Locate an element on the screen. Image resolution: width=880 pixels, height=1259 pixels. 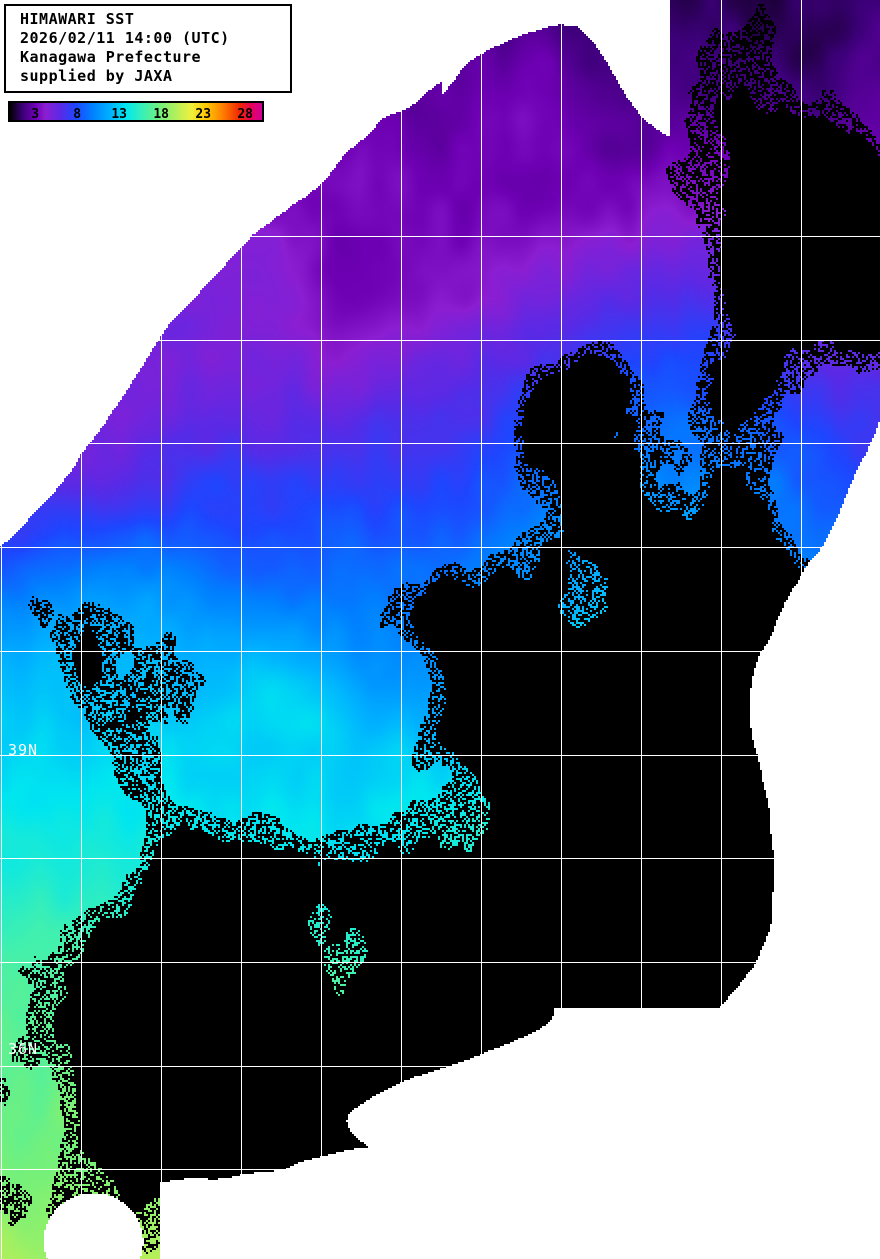
colorbar-tick-8: 8 is located at coordinates (77, 114).